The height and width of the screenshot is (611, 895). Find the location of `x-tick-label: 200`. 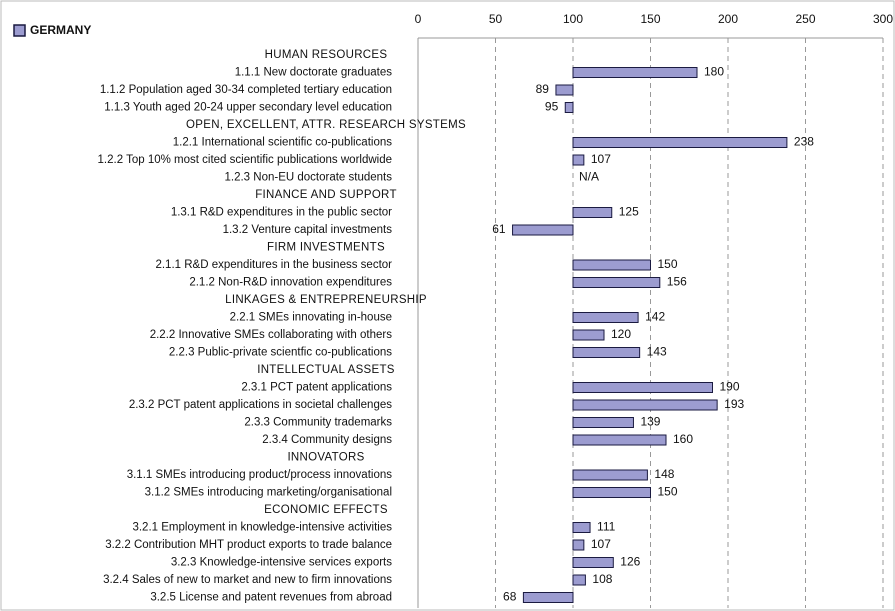

x-tick-label: 200 is located at coordinates (728, 19).